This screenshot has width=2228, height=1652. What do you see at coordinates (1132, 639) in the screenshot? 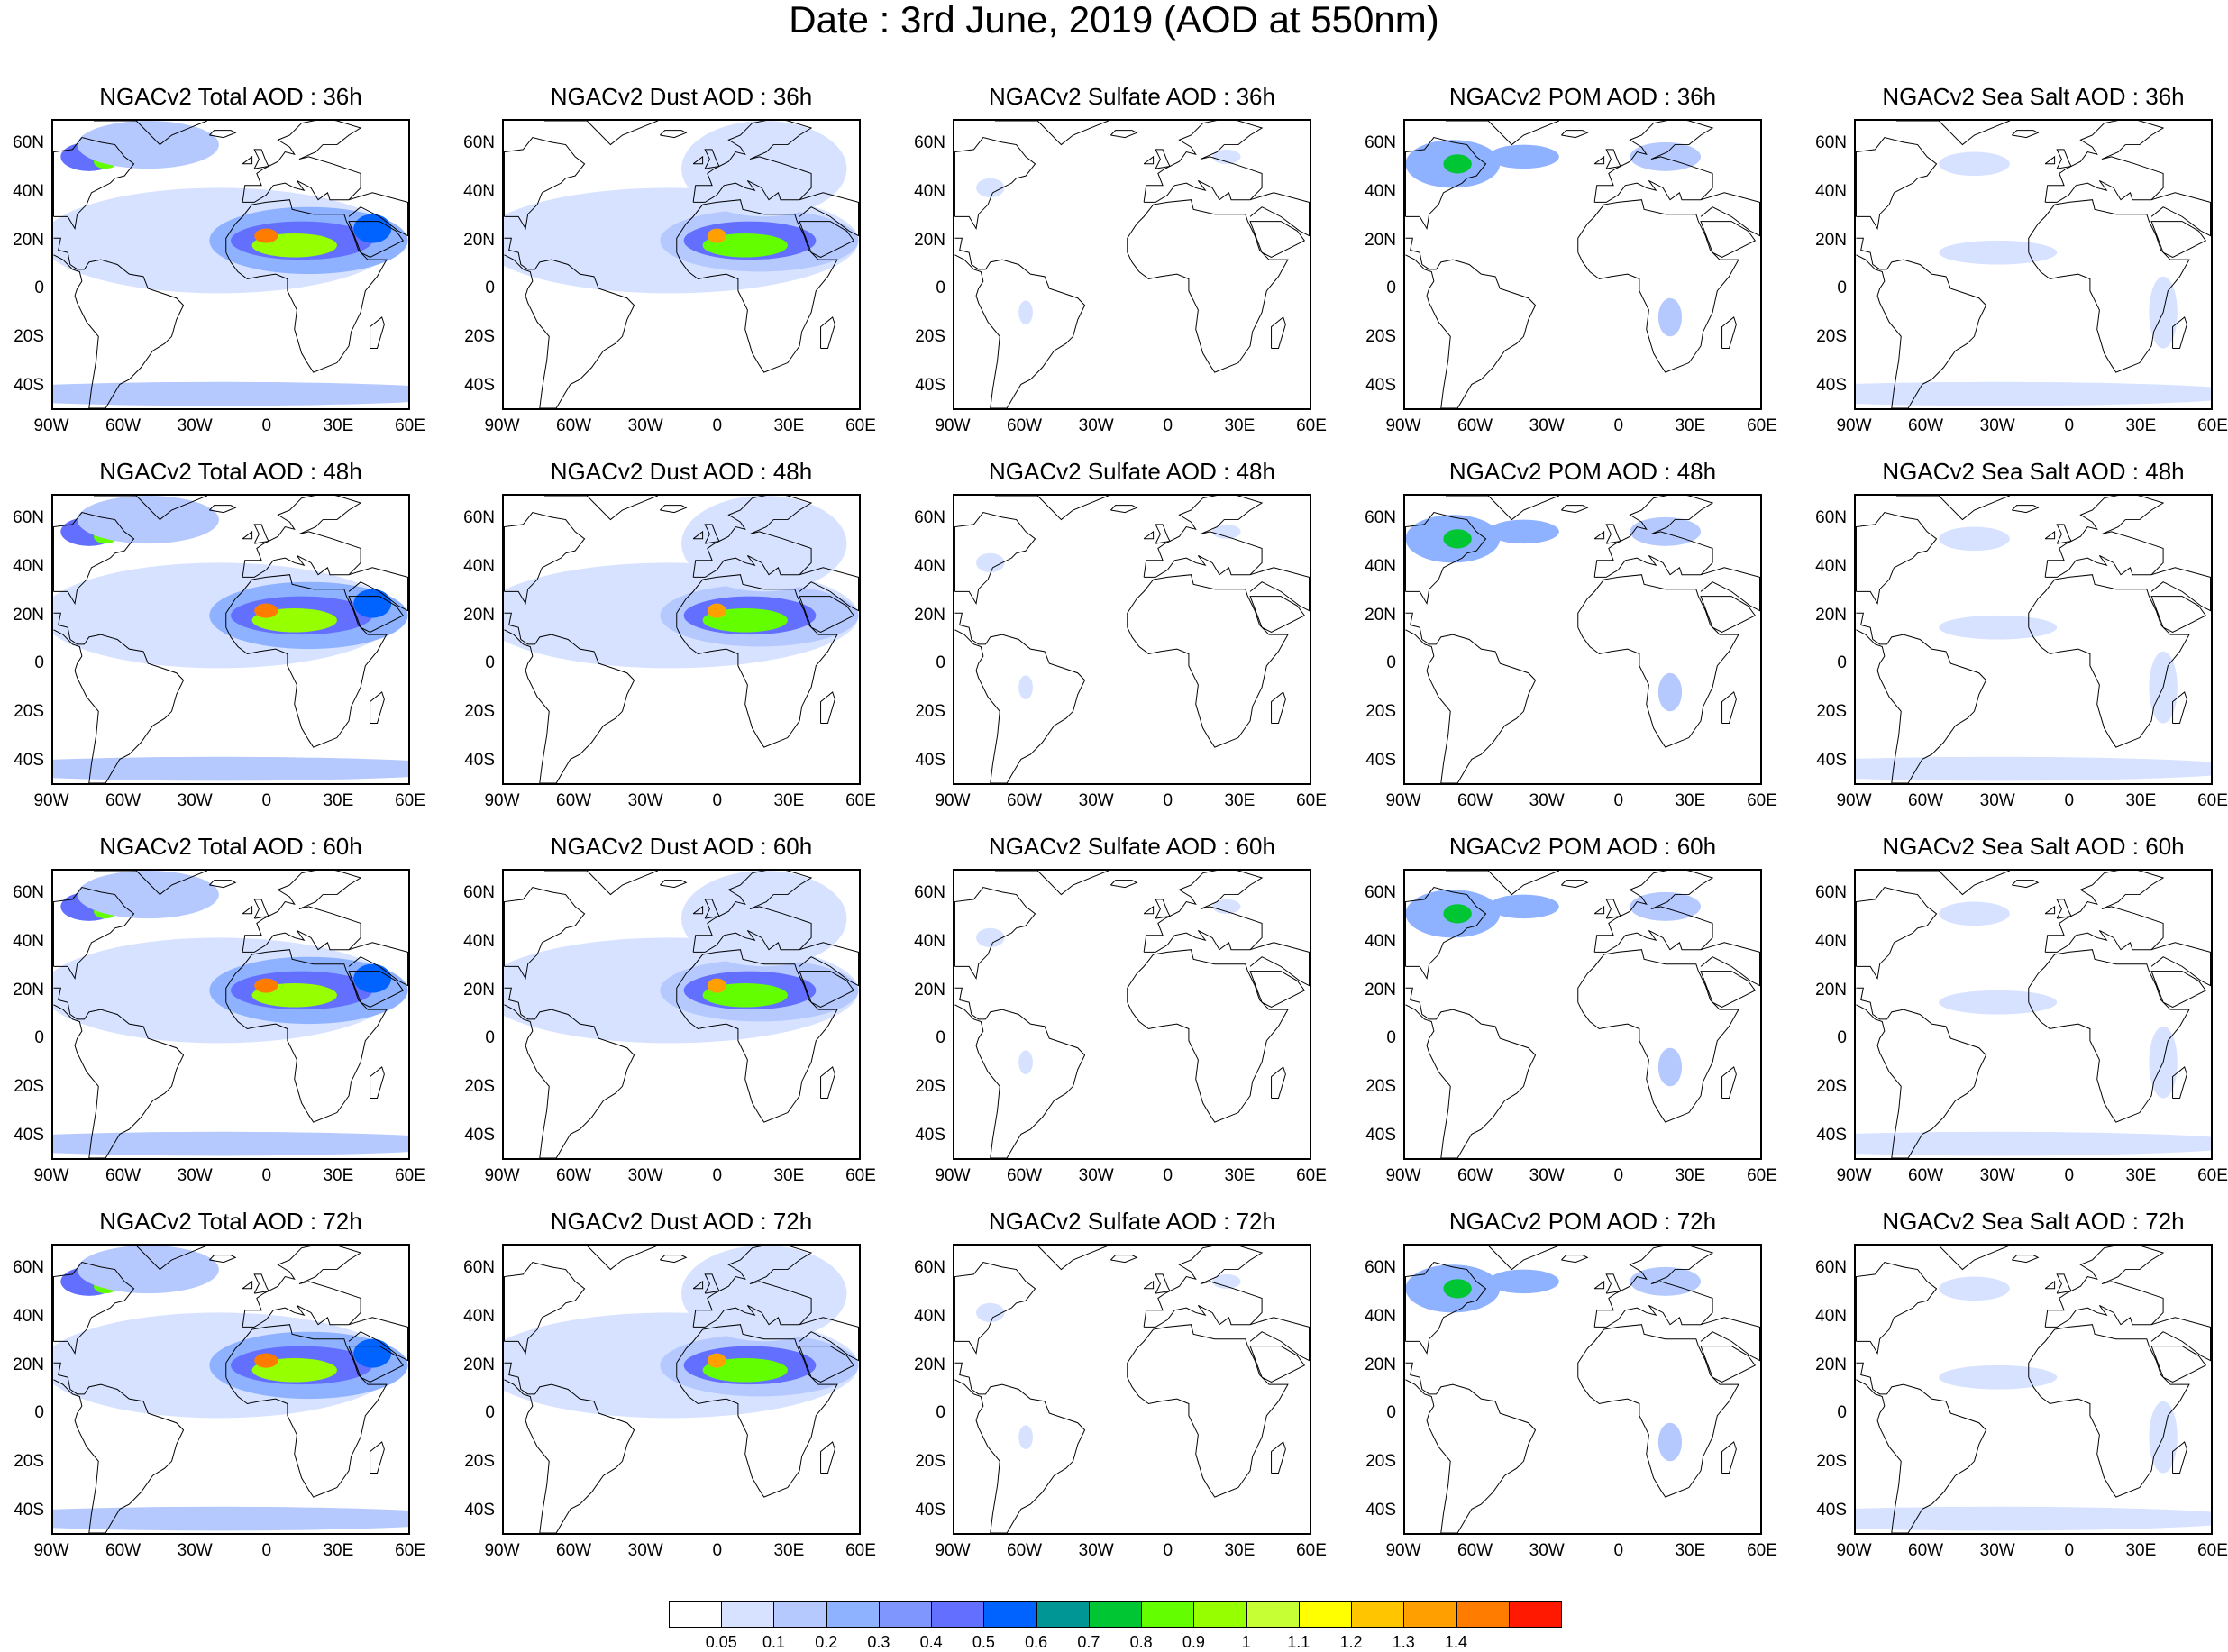
I see `map-panel-r1-c2` at bounding box center [1132, 639].